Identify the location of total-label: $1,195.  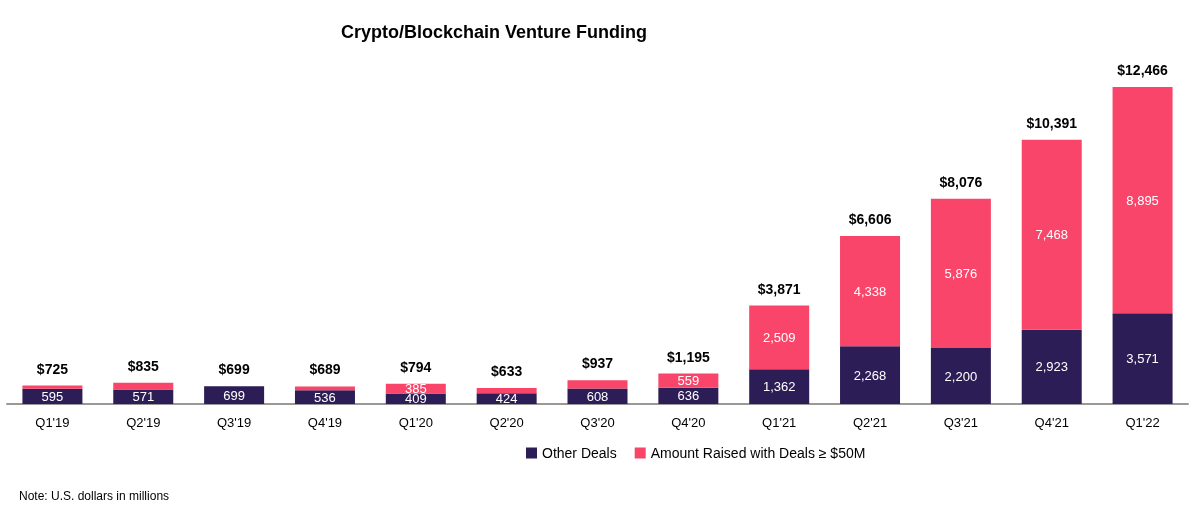
(688, 356).